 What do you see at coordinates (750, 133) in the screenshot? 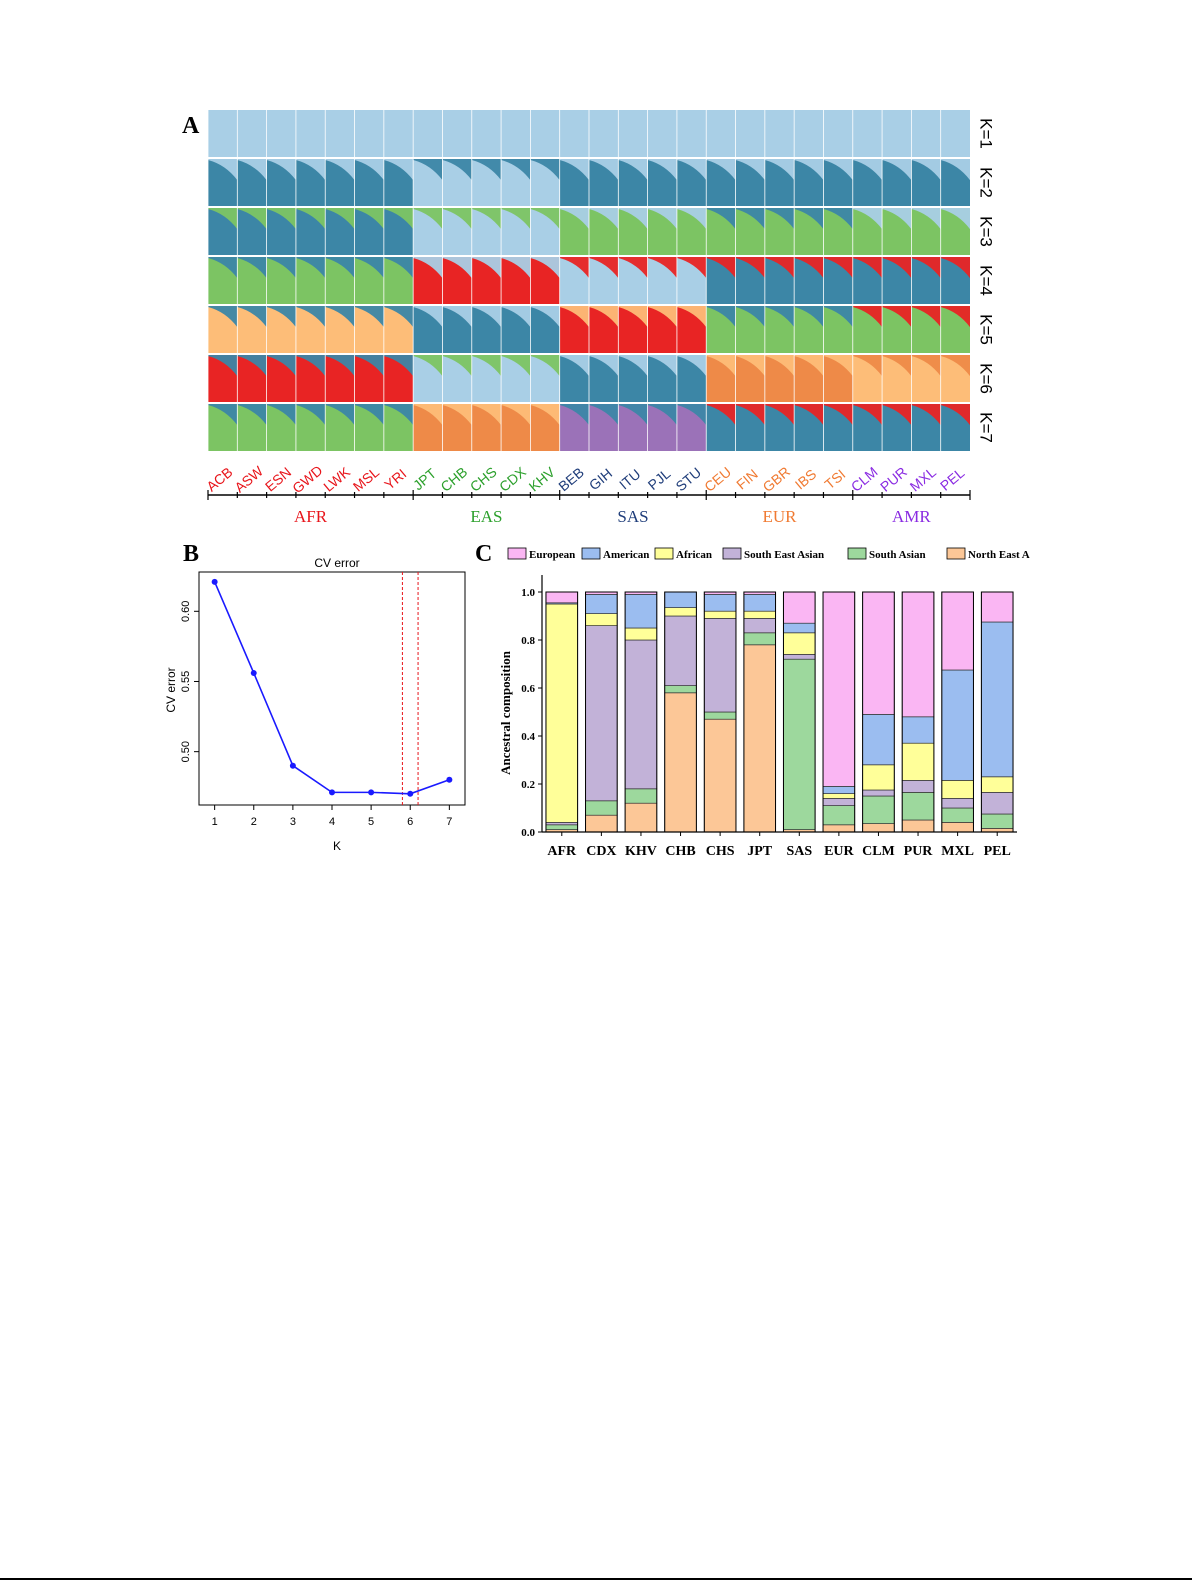
I see `admixture-block-fin-k1` at bounding box center [750, 133].